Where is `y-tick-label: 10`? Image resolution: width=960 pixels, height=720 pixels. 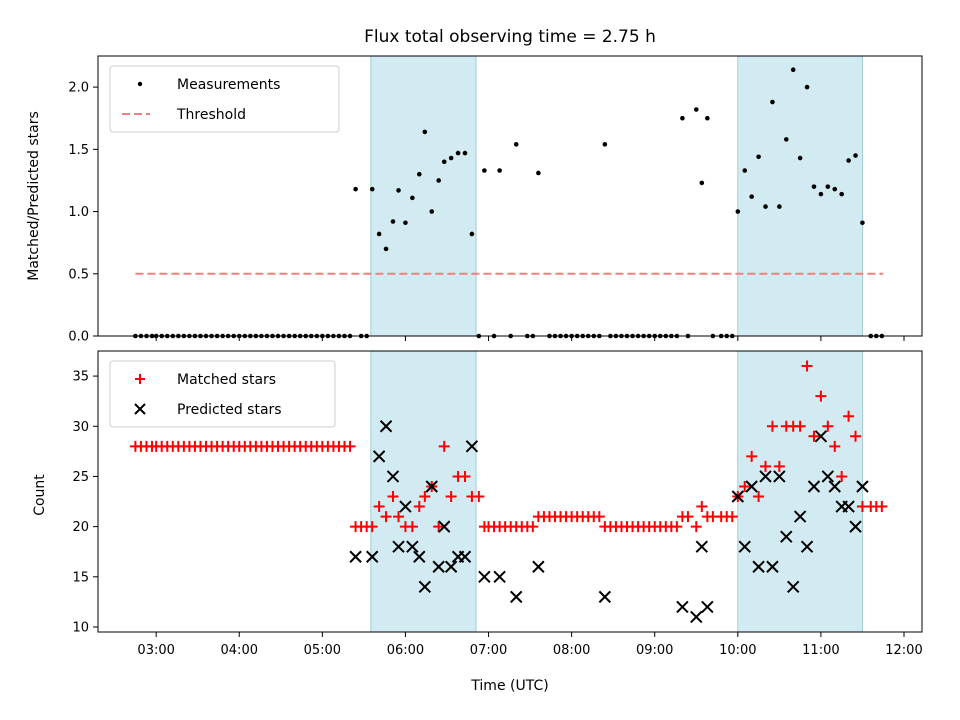
y-tick-label: 10 is located at coordinates (80, 627).